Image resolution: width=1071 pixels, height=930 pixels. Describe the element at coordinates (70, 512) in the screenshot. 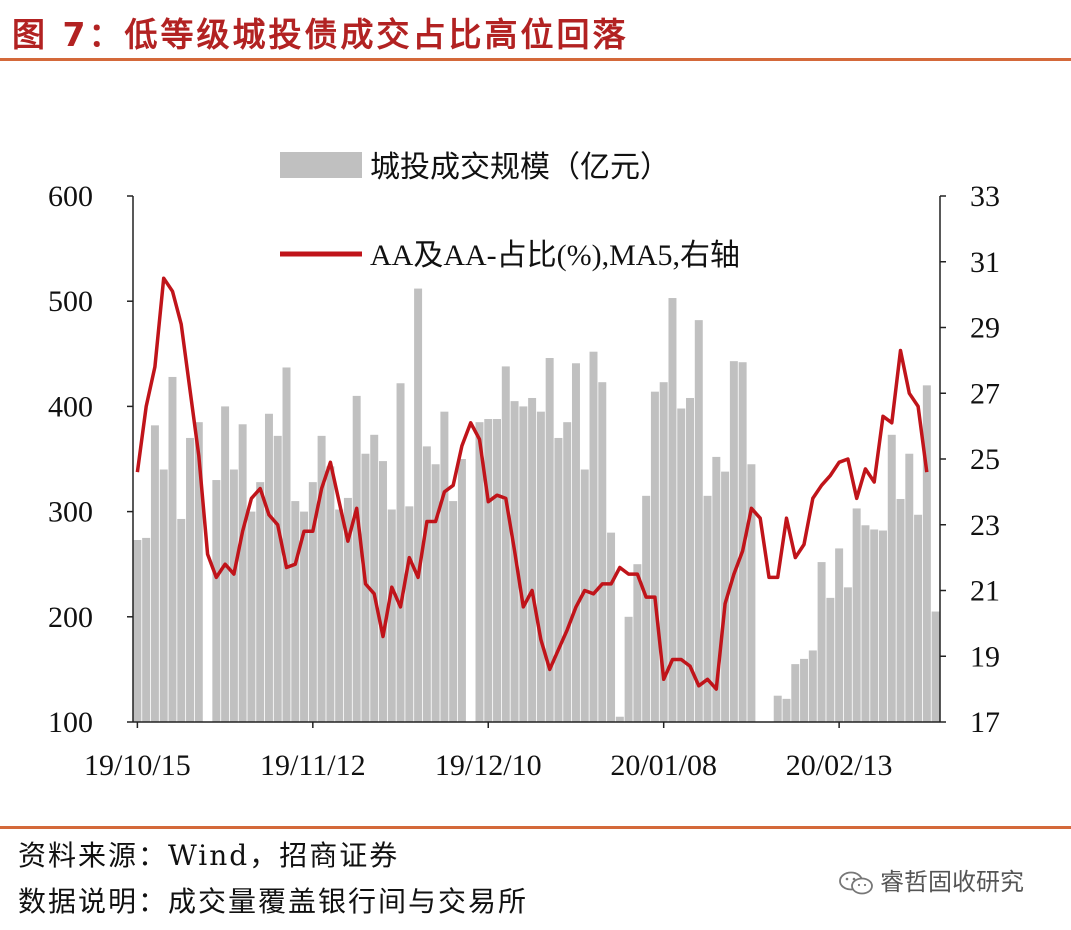

I see `left-tick-label: 300` at that location.